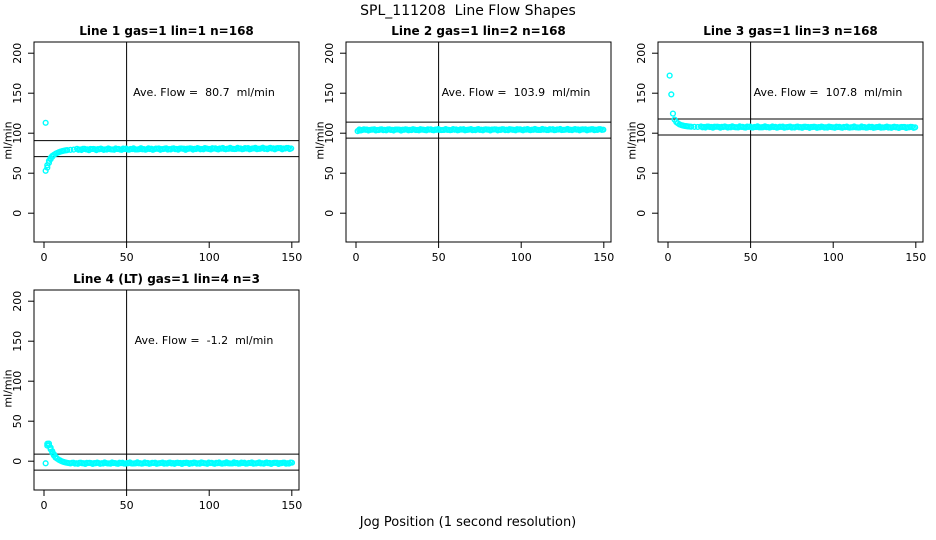 This screenshot has height=540, width=936. I want to click on line-2-scatter-plot: 0 50 100 150 0 50 100 150 200, so click(468, 152).